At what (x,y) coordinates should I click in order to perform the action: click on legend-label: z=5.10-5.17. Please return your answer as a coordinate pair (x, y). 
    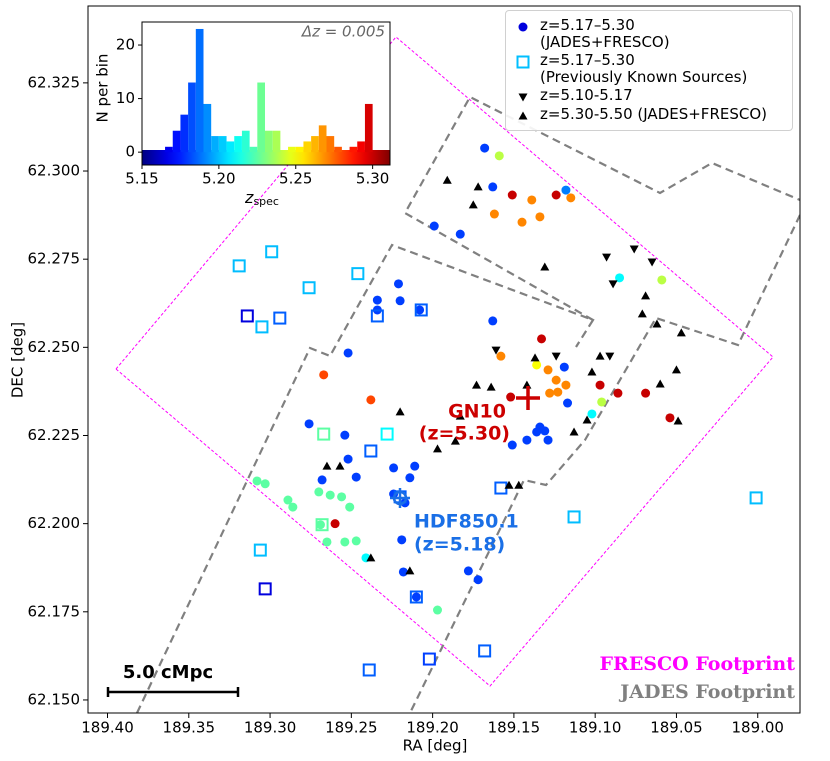
    Looking at the image, I should click on (586, 95).